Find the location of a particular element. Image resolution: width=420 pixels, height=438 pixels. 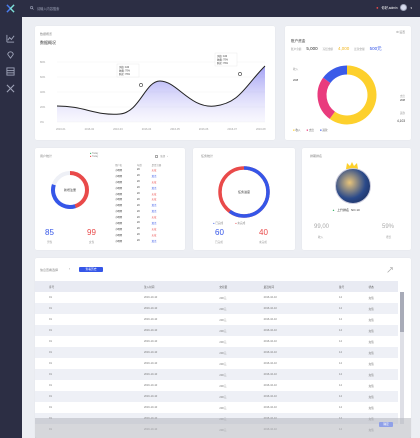

user-ring-chart is located at coordinates (70, 190).